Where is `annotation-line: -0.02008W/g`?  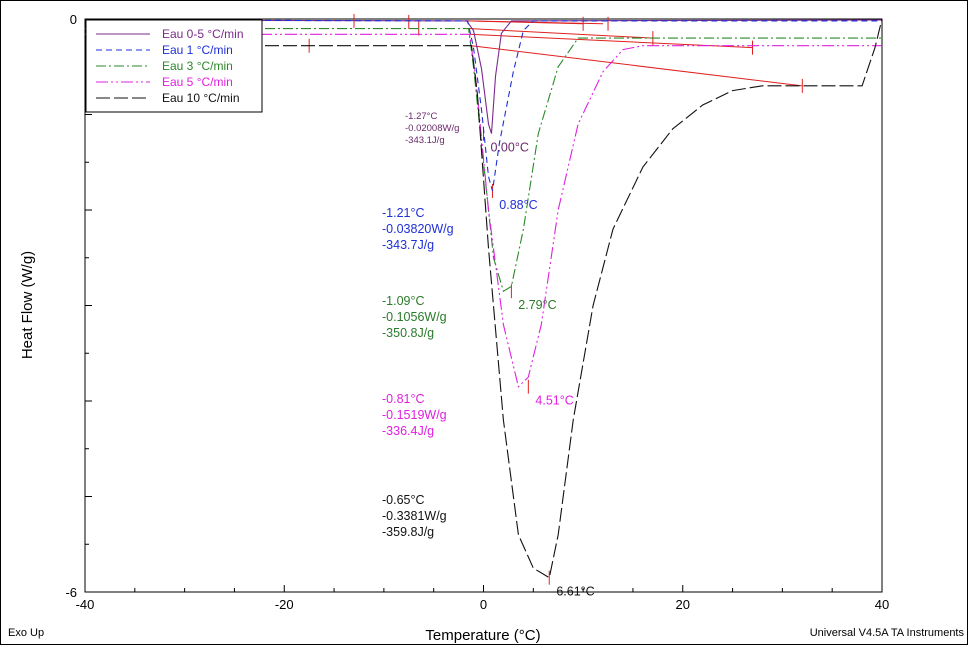 annotation-line: -0.02008W/g is located at coordinates (432, 128).